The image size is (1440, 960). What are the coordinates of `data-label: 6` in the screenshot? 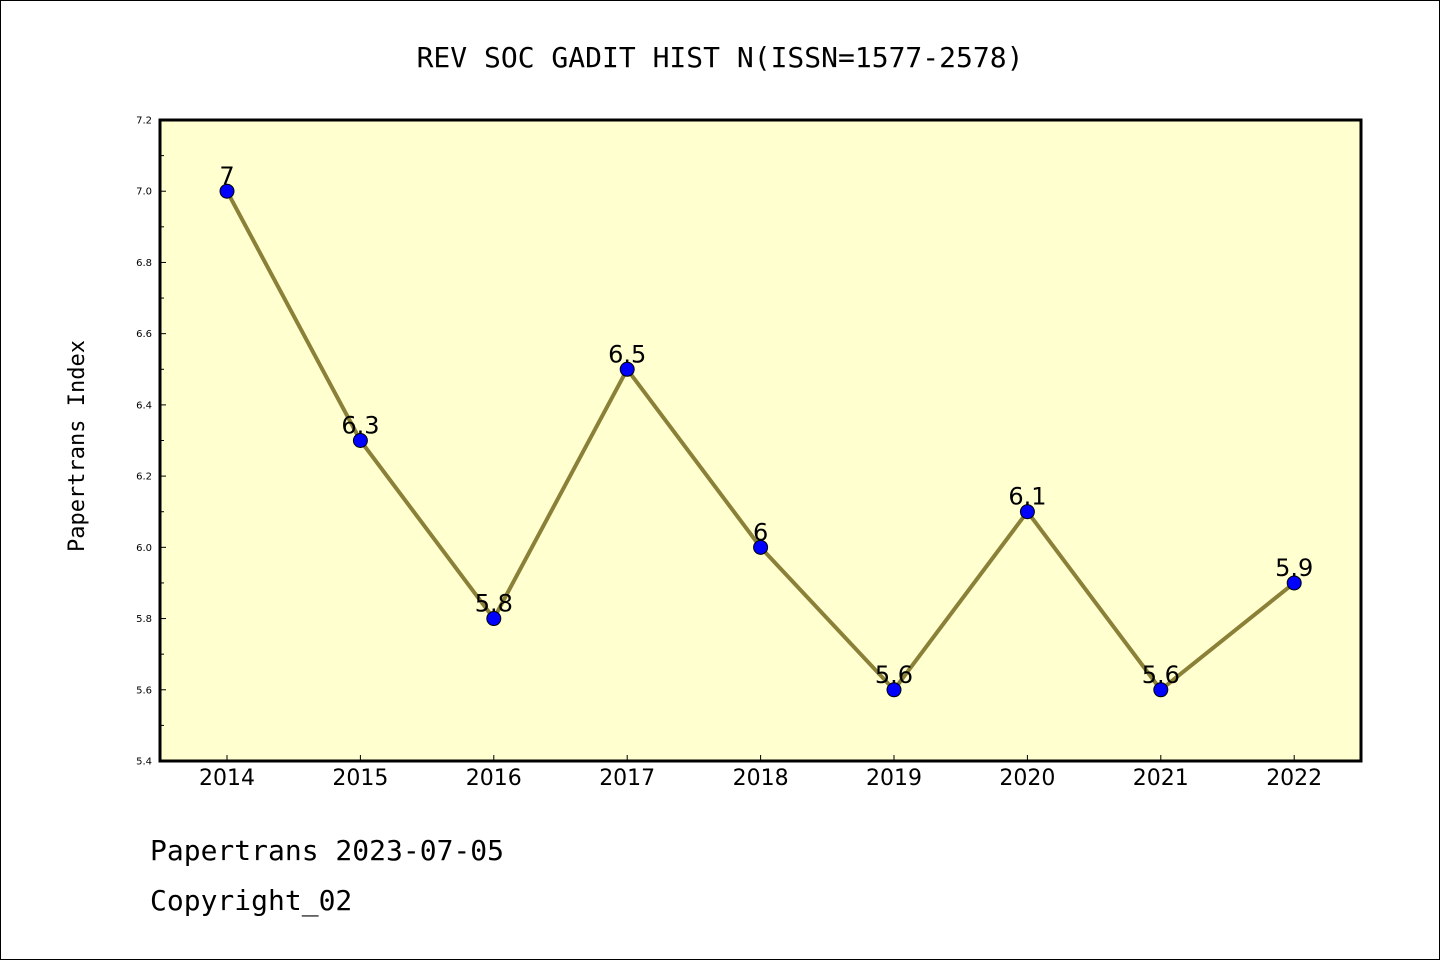 It's located at (760, 532).